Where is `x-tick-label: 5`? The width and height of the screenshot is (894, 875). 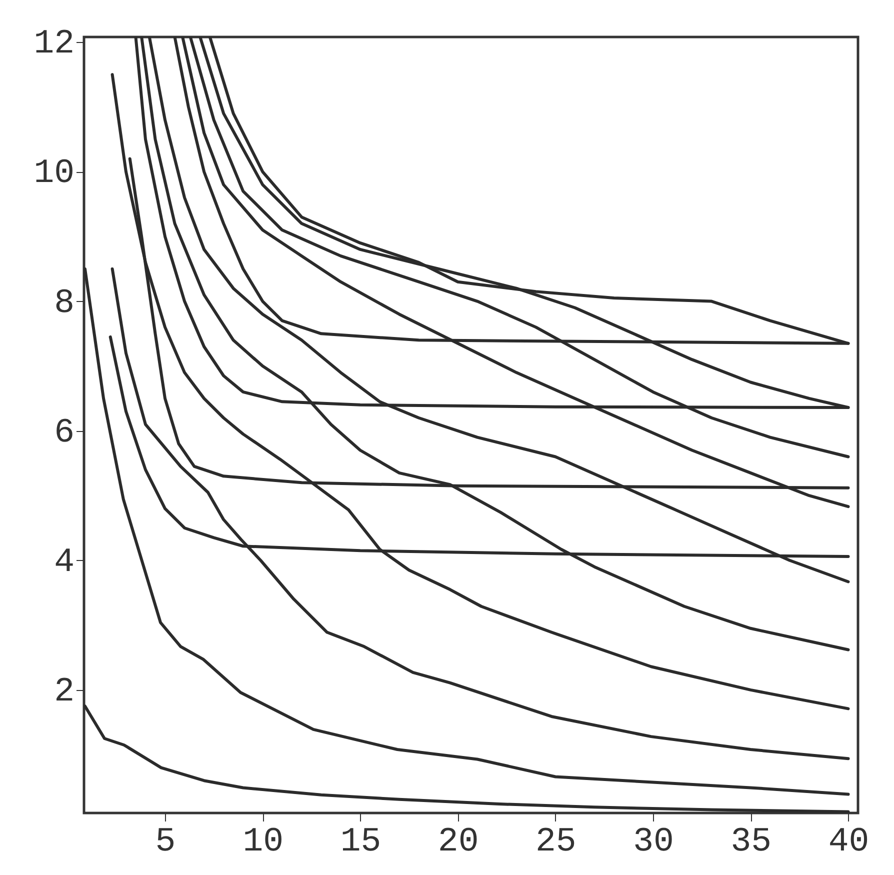 x-tick-label: 5 is located at coordinates (165, 843).